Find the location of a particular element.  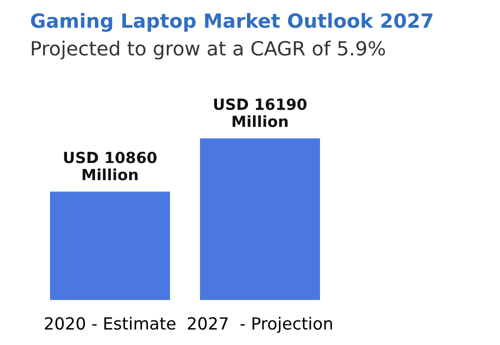

x-tick-label: 2027 - Projection is located at coordinates (260, 324).